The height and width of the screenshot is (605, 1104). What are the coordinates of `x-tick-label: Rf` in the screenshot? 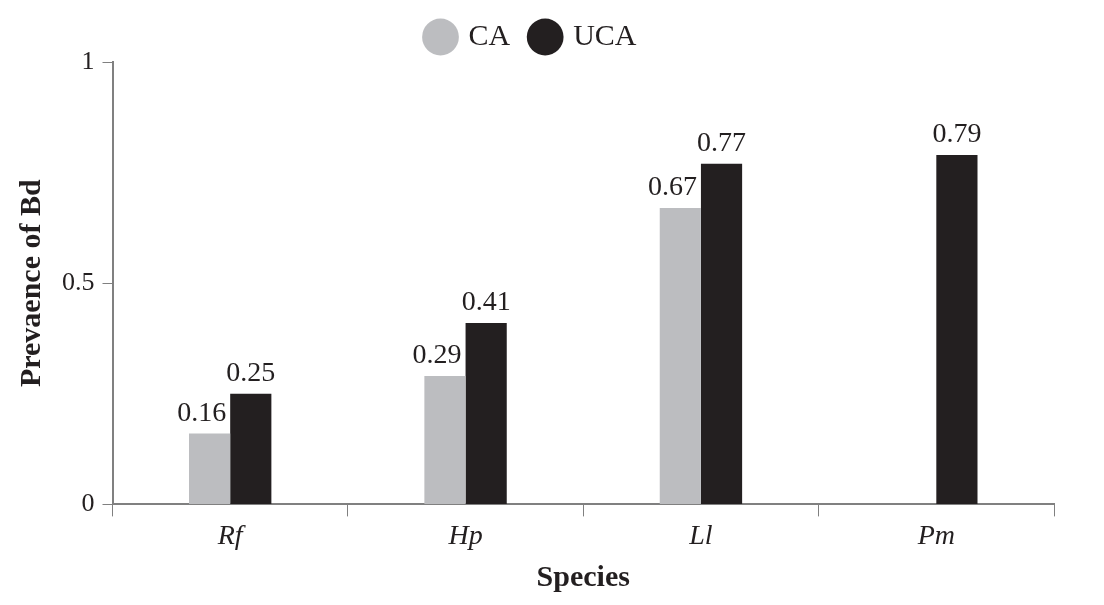 It's located at (231, 534).